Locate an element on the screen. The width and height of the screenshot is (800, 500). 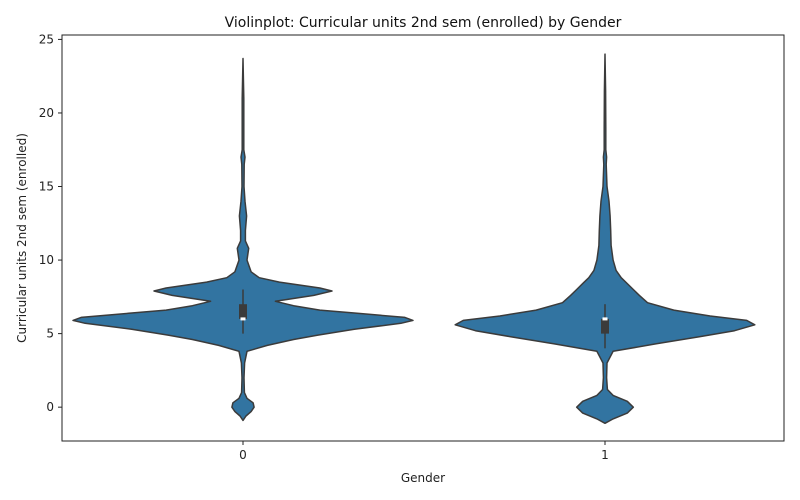
y-tick-label: 5 is located at coordinates (50, 334).